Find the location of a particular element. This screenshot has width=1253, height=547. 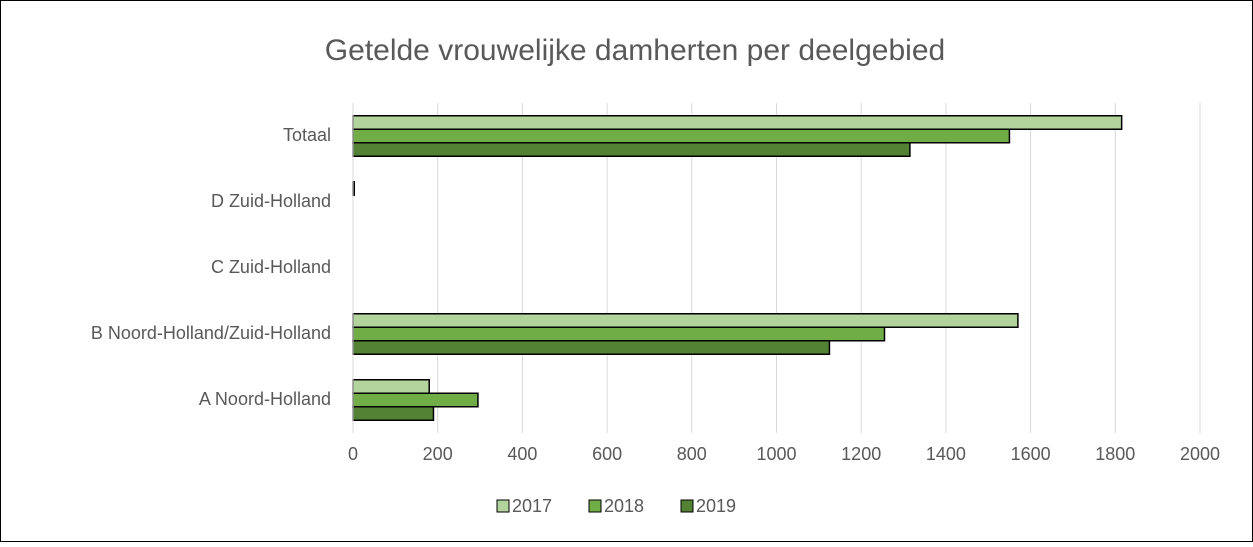

x-tick-label: 600 is located at coordinates (607, 454).